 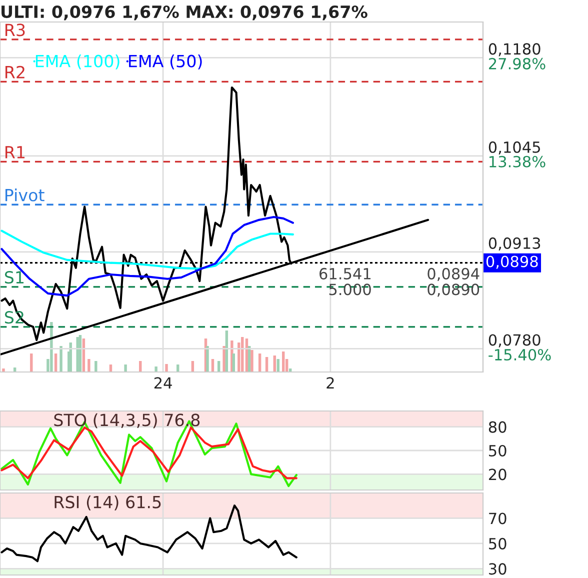 I want to click on ref-line-label: S1, so click(x=14, y=277).